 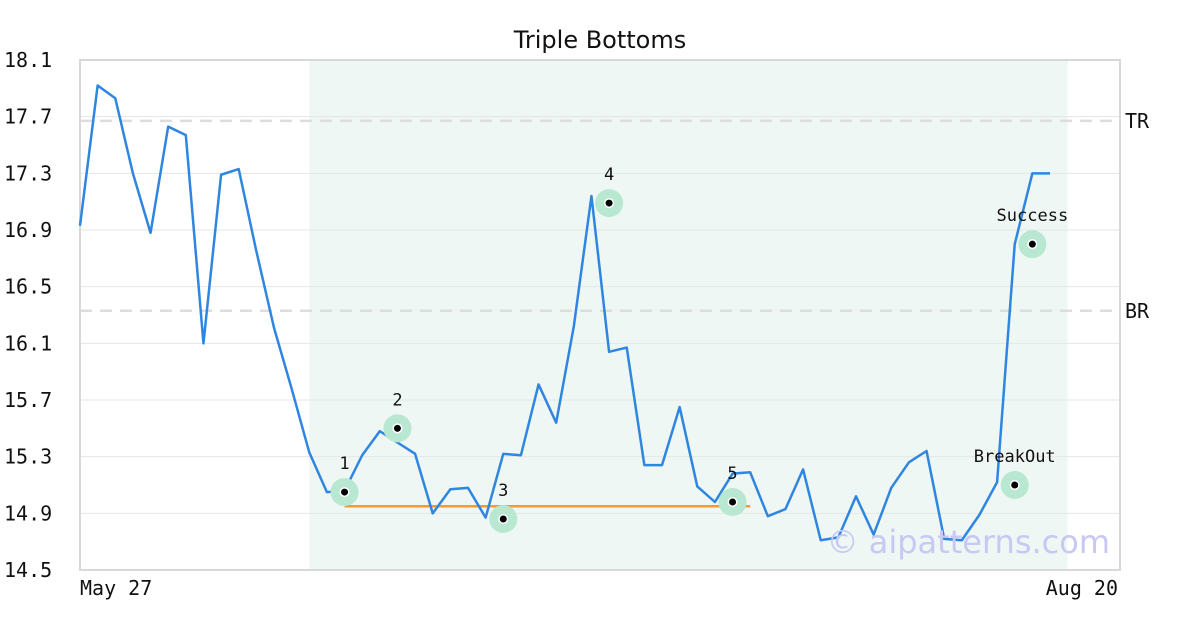 What do you see at coordinates (968, 542) in the screenshot?
I see `watermark: © aipatterns.com` at bounding box center [968, 542].